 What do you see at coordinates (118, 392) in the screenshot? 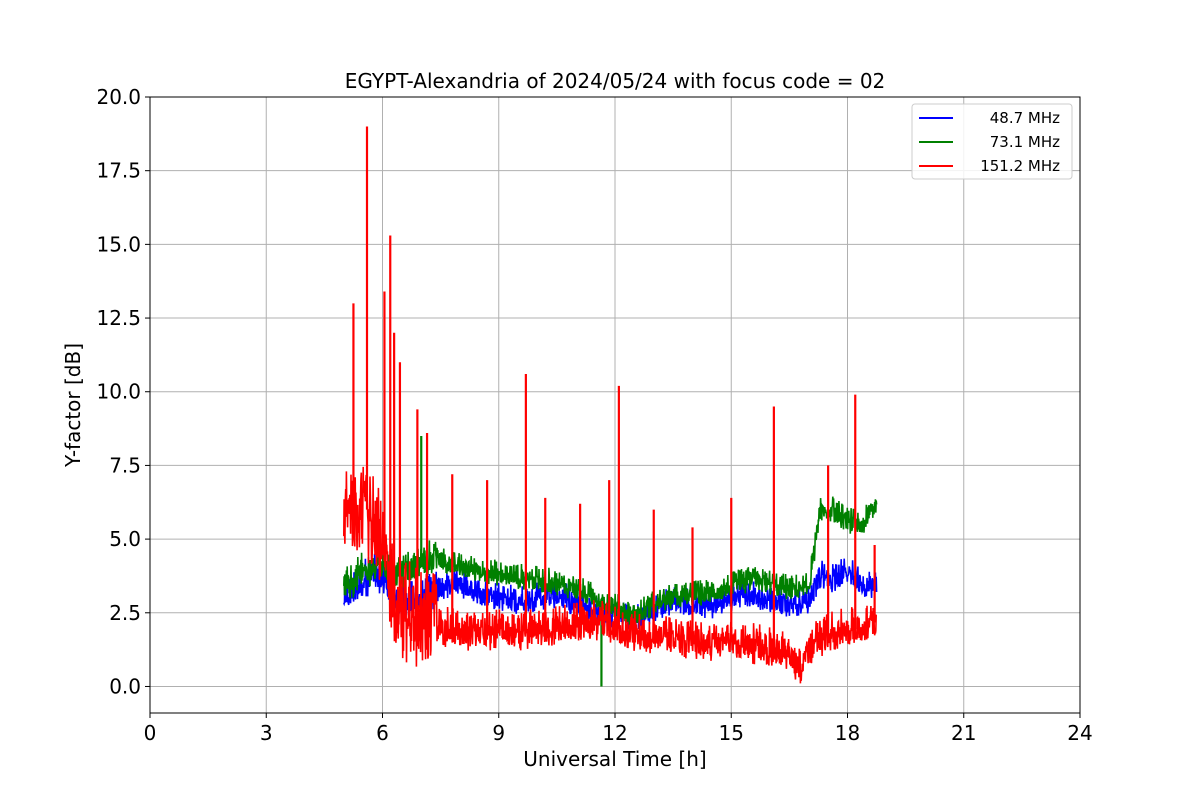
I see `y-tick-label: 10.0` at bounding box center [118, 392].